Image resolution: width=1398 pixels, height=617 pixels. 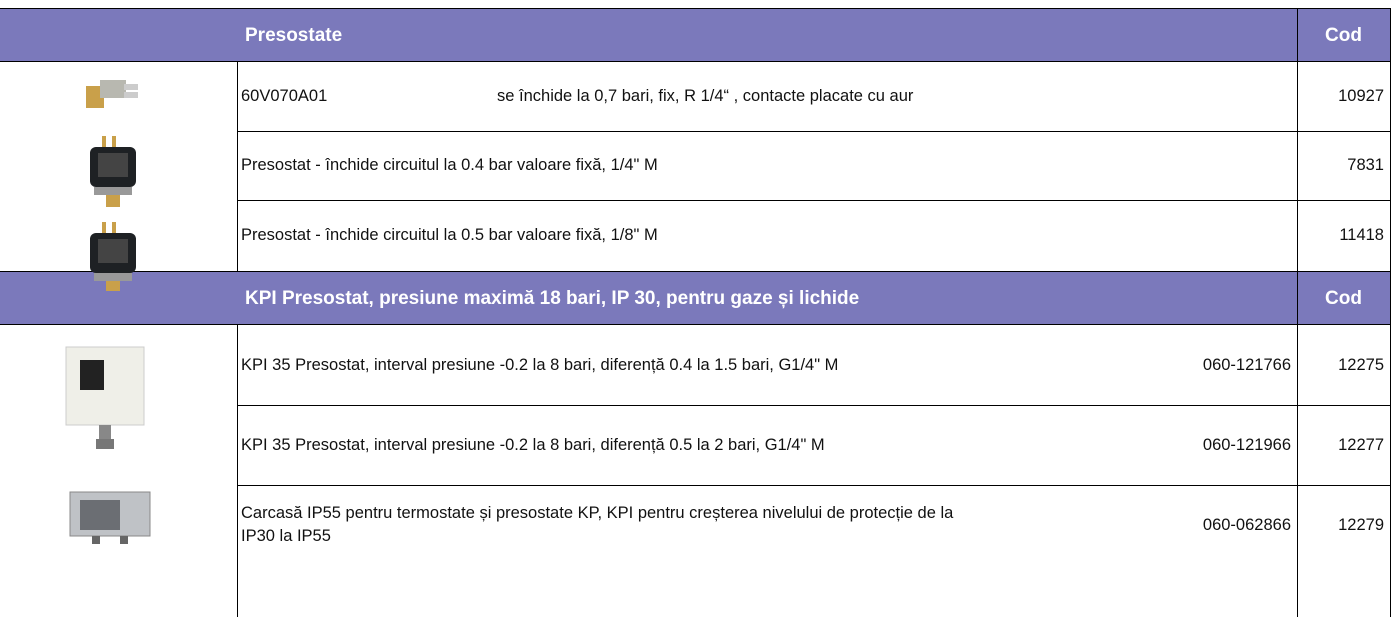 I want to click on cod: 12277, so click(x=1361, y=444).